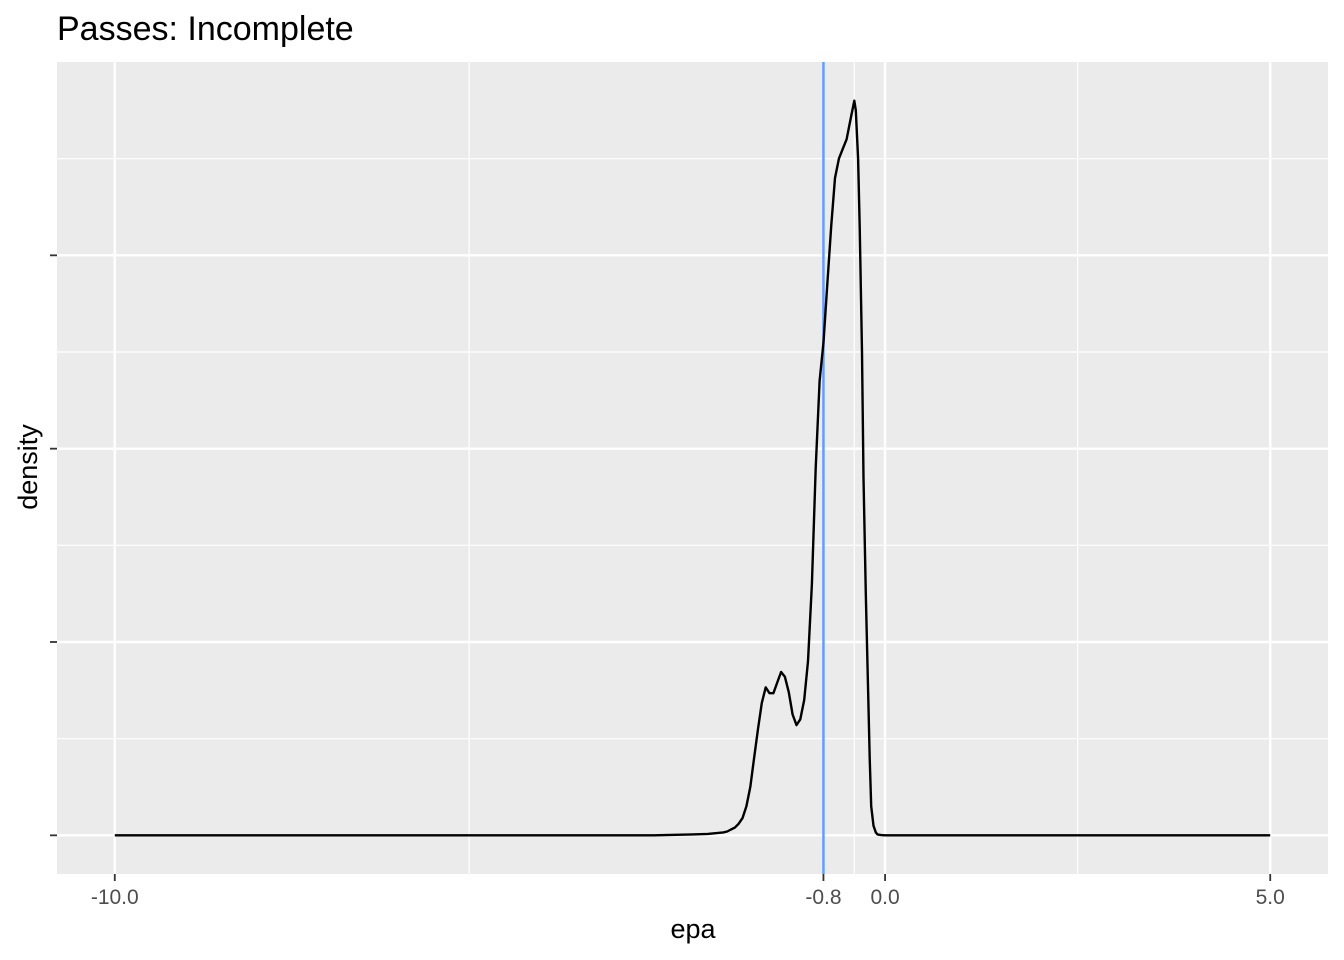 The image size is (1344, 960). I want to click on x-tick-label: -10.0, so click(115, 897).